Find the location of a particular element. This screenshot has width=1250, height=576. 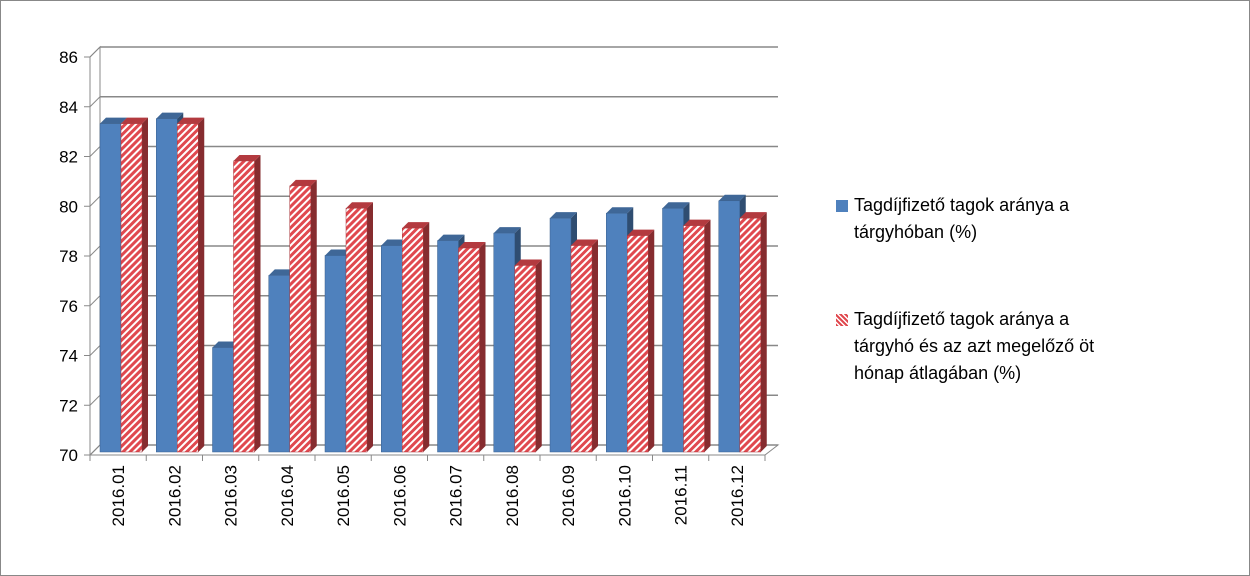

x-tick-label: 2016.10 is located at coordinates (624, 495).